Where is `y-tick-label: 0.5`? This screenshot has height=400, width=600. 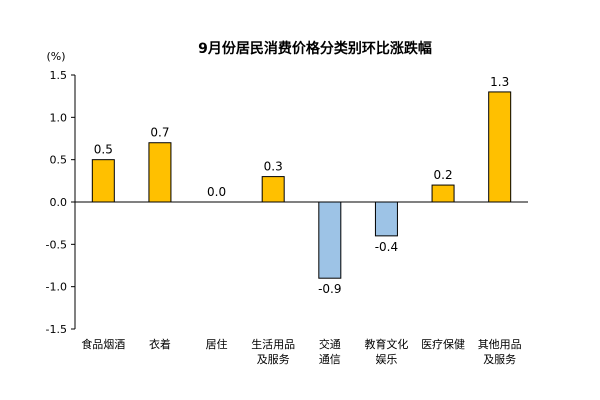
y-tick-label: 0.5 is located at coordinates (59, 160).